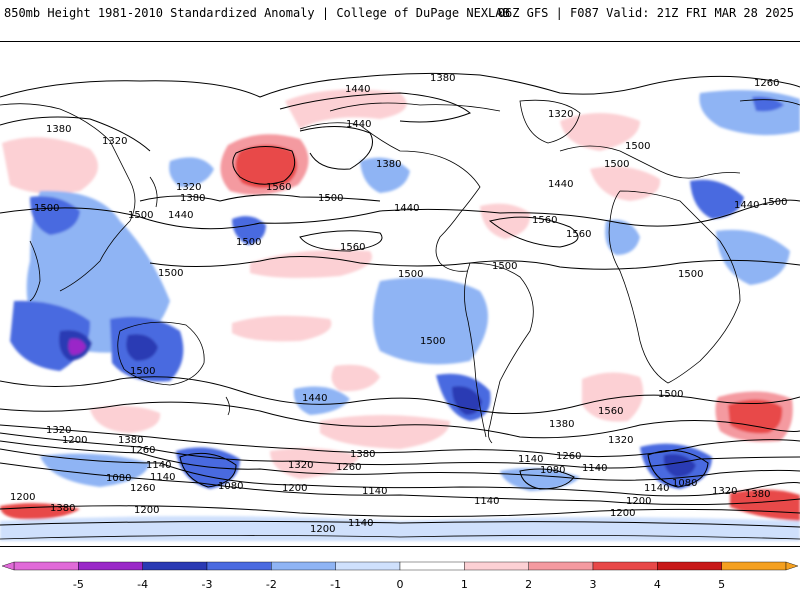 Image resolution: width=800 pixels, height=600 pixels. I want to click on colorbar-tick-label: 0, so click(400, 584).